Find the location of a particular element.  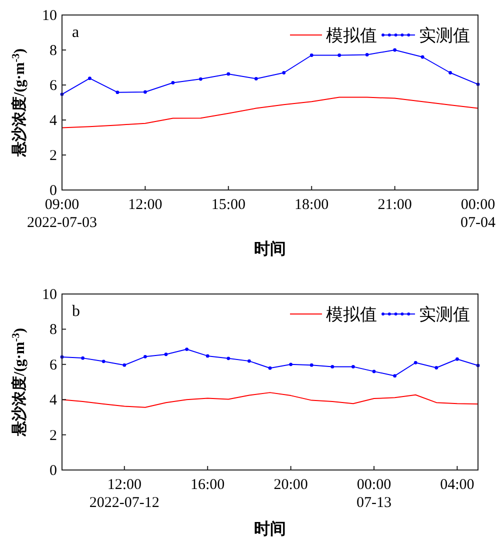

x-tick-label: 12:00 2022-07-12 is located at coordinates (124, 494).